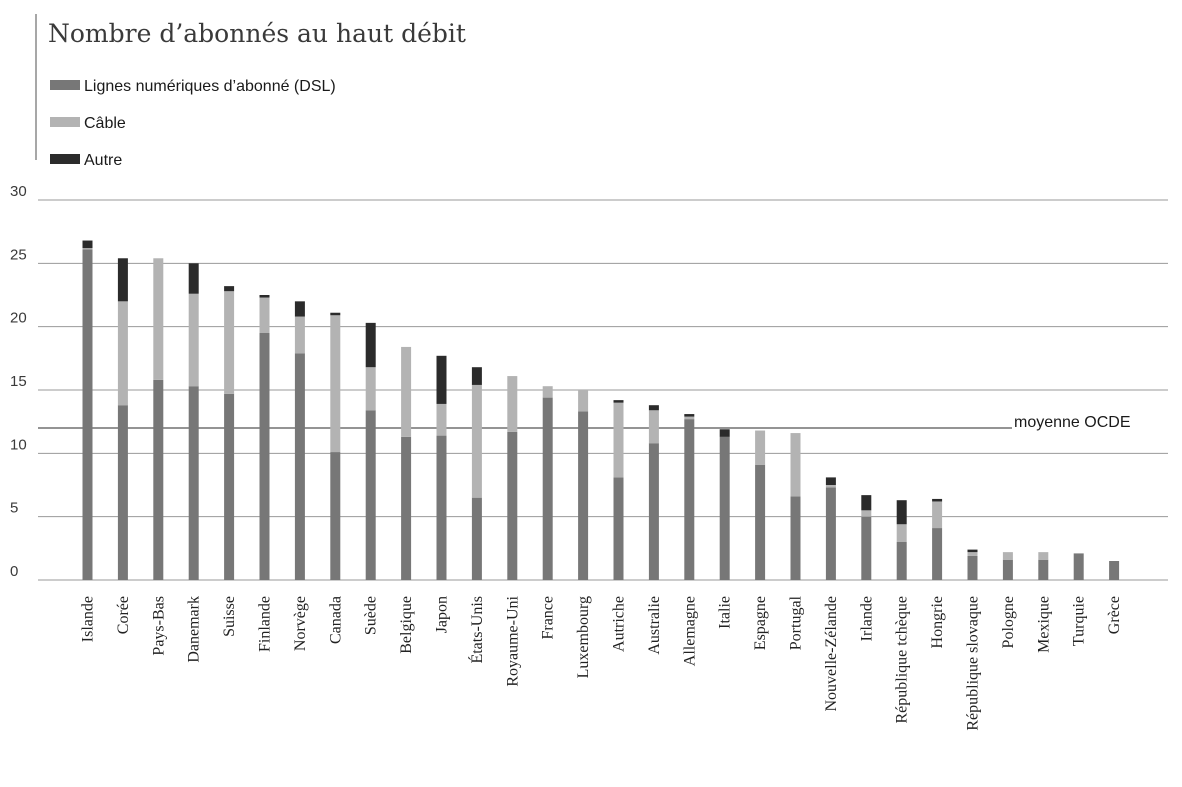 The width and height of the screenshot is (1182, 787). Describe the element at coordinates (1072, 422) in the screenshot. I see `average-label: moyenne OCDE` at that location.